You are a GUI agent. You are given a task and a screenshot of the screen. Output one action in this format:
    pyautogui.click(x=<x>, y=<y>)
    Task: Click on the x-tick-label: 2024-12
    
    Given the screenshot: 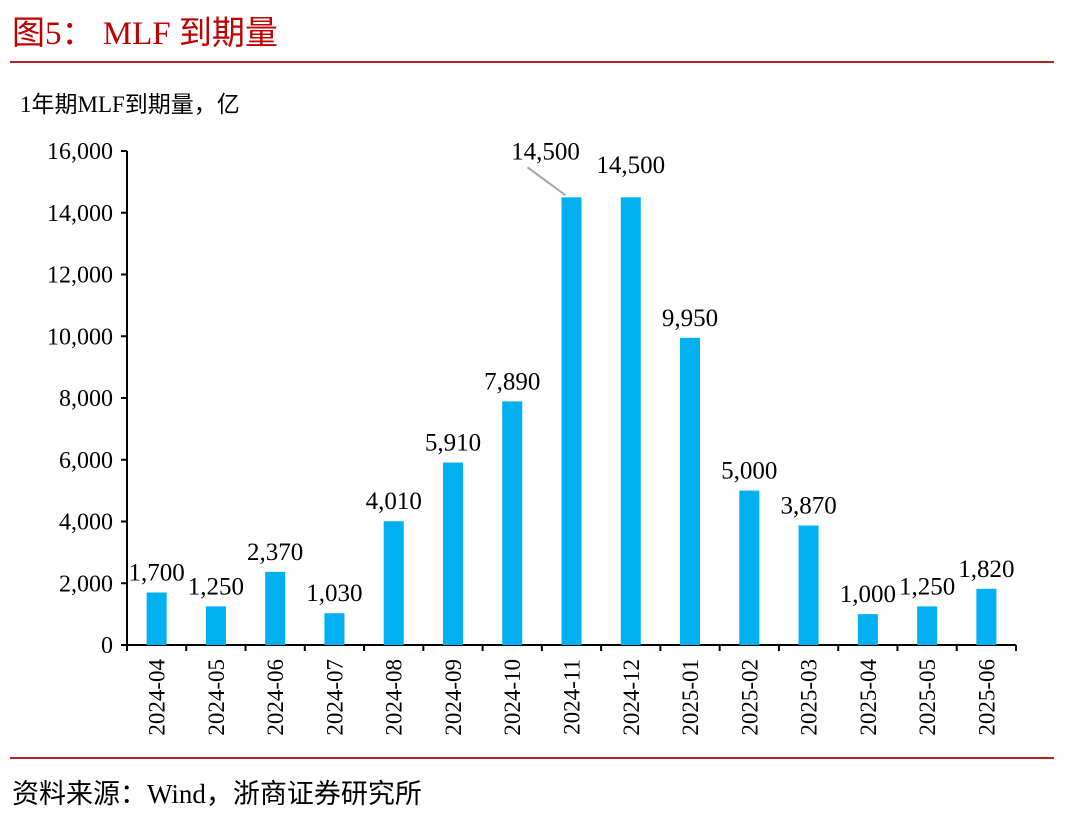 What is the action you would take?
    pyautogui.click(x=631, y=697)
    